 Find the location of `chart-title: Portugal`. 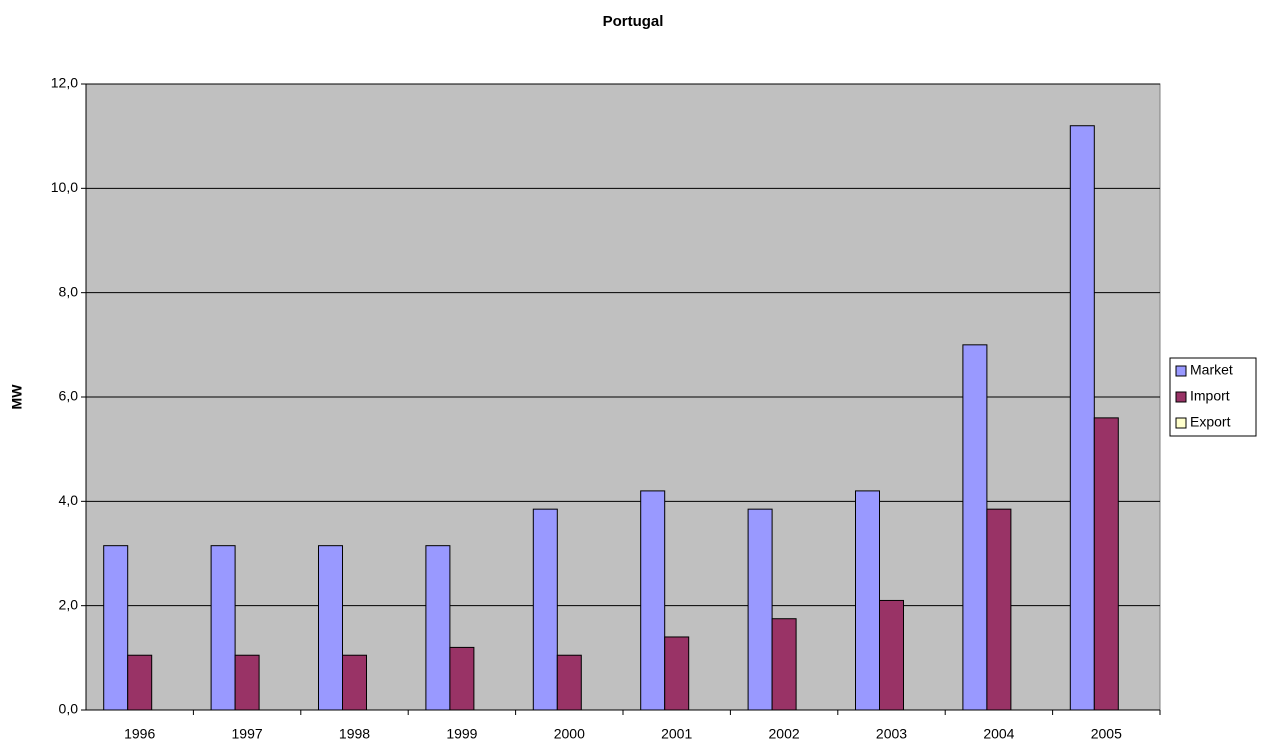

chart-title: Portugal is located at coordinates (633, 21).